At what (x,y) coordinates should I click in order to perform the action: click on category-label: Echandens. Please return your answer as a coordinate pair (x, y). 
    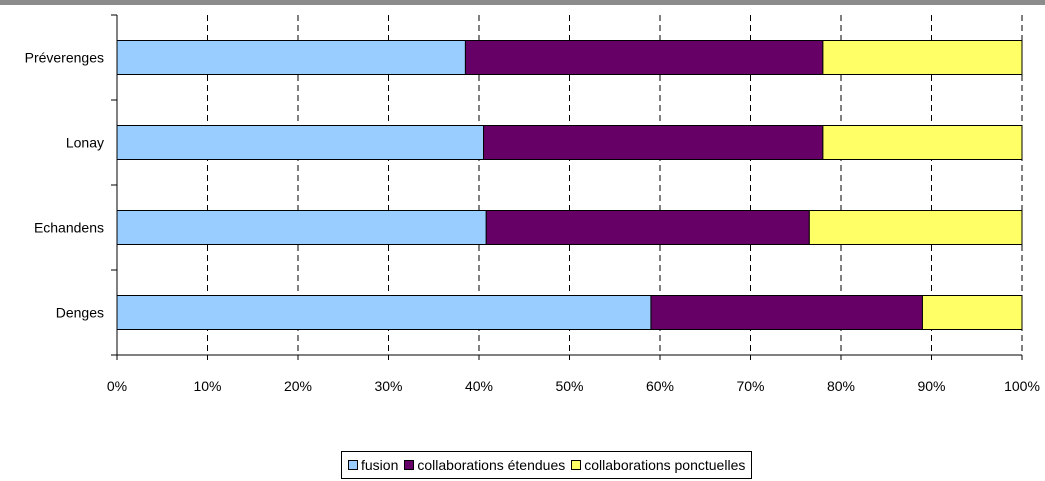
    Looking at the image, I should click on (69, 228).